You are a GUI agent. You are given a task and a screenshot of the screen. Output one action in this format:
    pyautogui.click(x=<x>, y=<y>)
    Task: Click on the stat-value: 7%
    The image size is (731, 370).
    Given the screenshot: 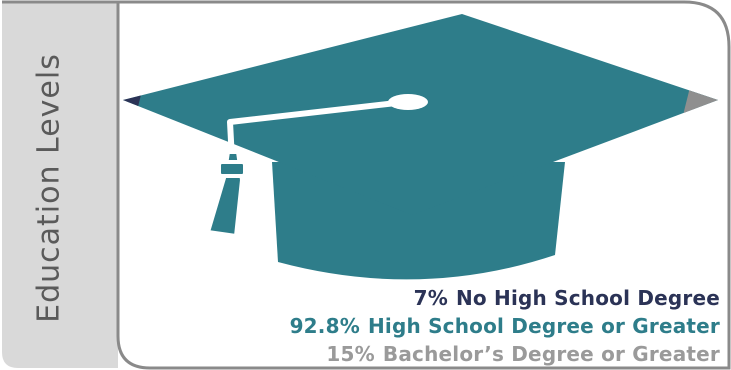 What is the action you would take?
    pyautogui.click(x=430, y=298)
    